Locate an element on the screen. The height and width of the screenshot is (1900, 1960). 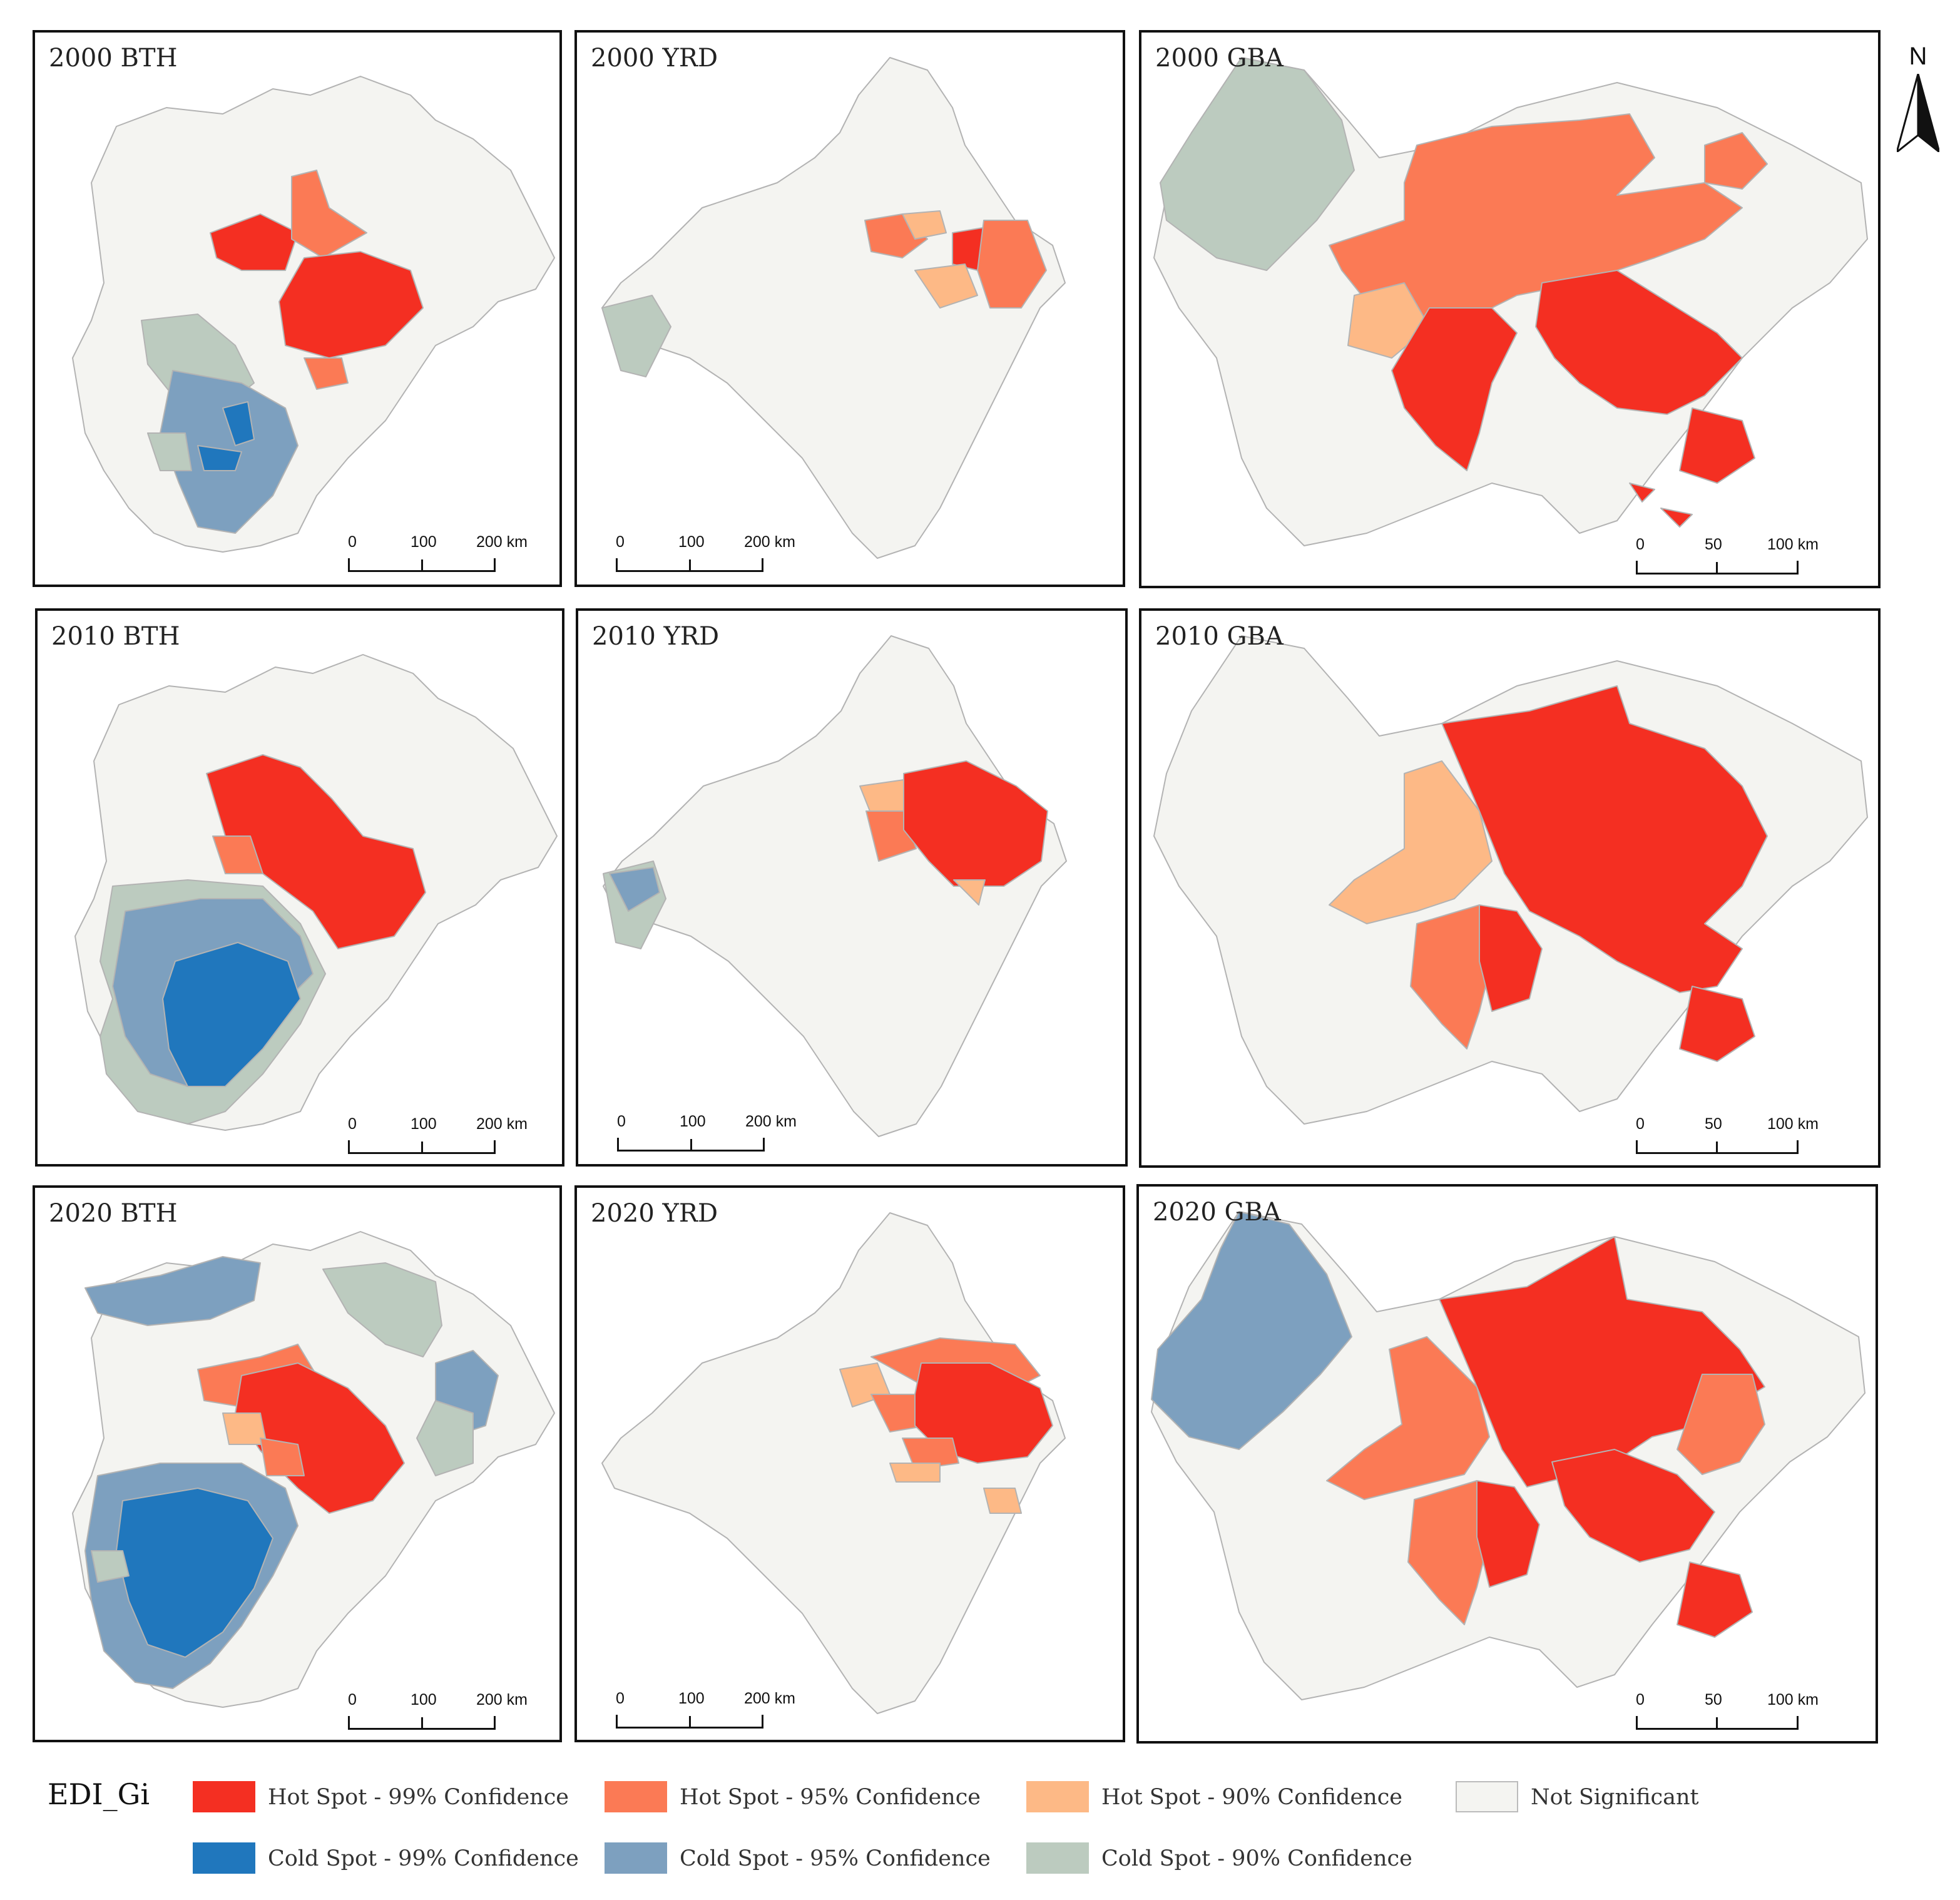
legend-label: Cold Spot - 95% Confidence is located at coordinates (835, 1858).